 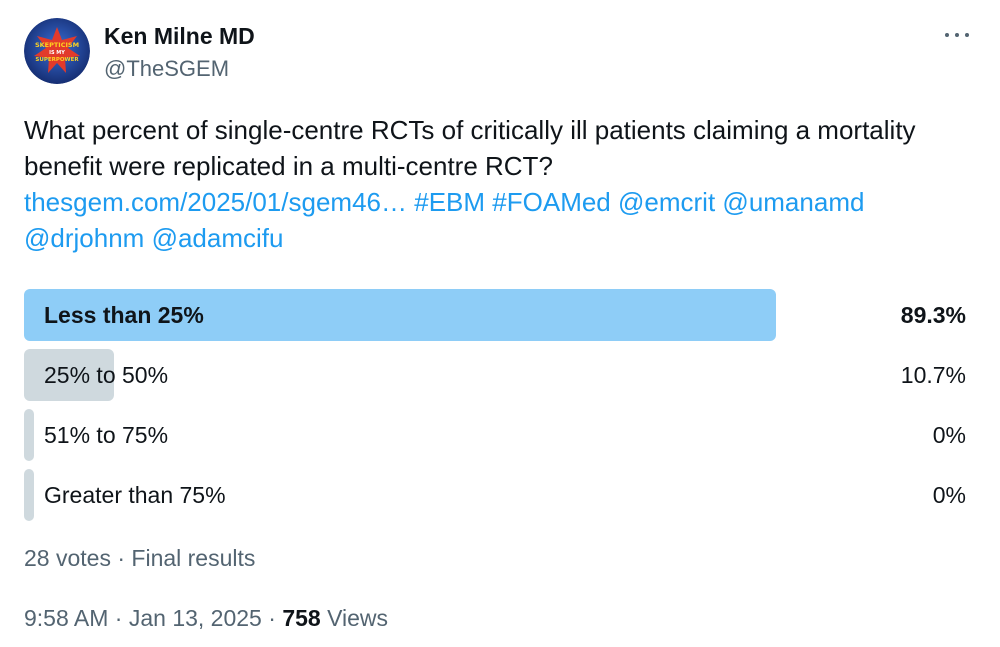 What do you see at coordinates (135, 495) in the screenshot?
I see `poll-option-label: Greater than 75%` at bounding box center [135, 495].